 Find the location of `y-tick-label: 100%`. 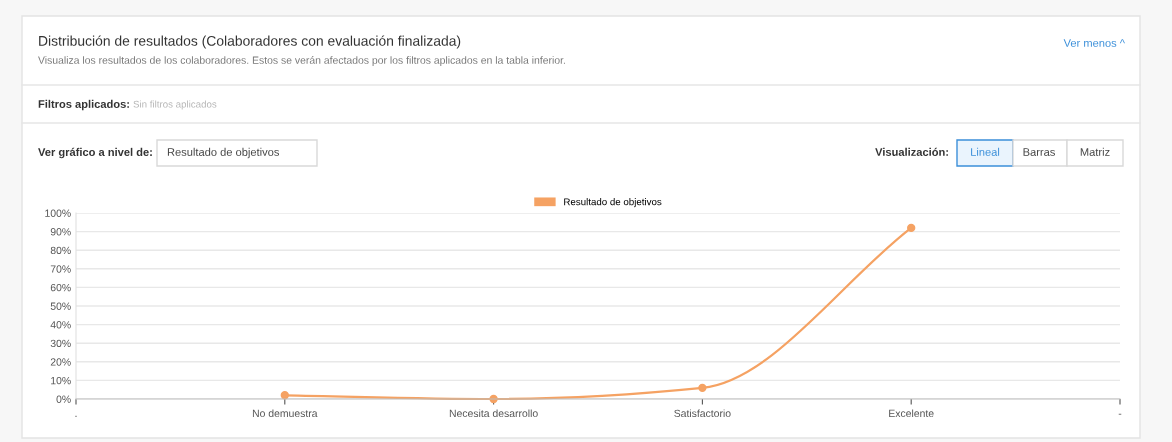

y-tick-label: 100% is located at coordinates (58, 213).